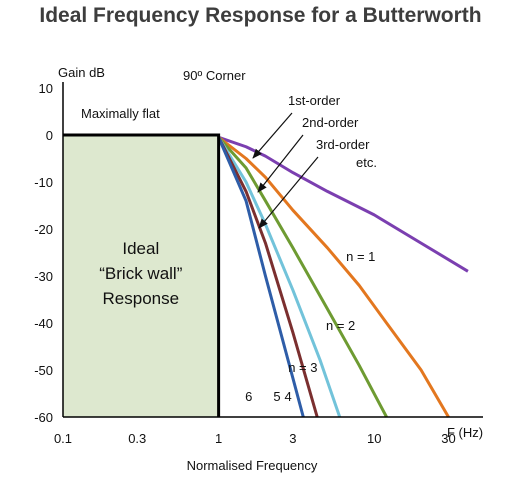 The height and width of the screenshot is (488, 521). Describe the element at coordinates (248, 396) in the screenshot. I see `series-label-6: 6` at that location.